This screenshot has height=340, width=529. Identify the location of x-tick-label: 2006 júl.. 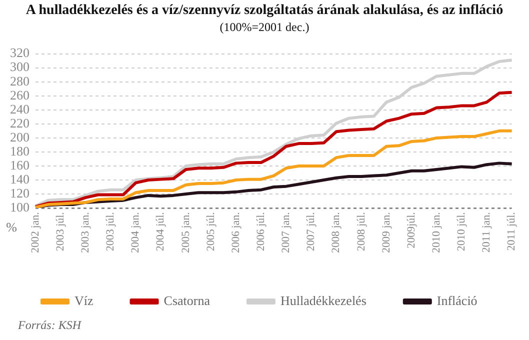
(261, 232).